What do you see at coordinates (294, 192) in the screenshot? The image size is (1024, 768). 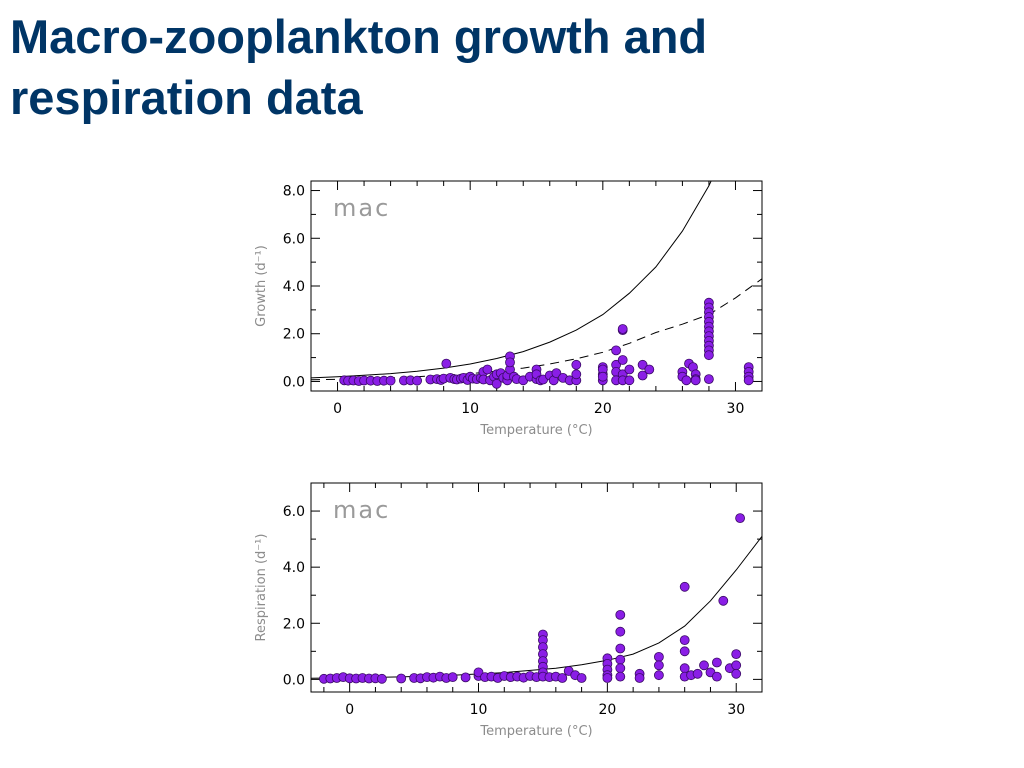 I see `y-tick-label: 8.0` at bounding box center [294, 192].